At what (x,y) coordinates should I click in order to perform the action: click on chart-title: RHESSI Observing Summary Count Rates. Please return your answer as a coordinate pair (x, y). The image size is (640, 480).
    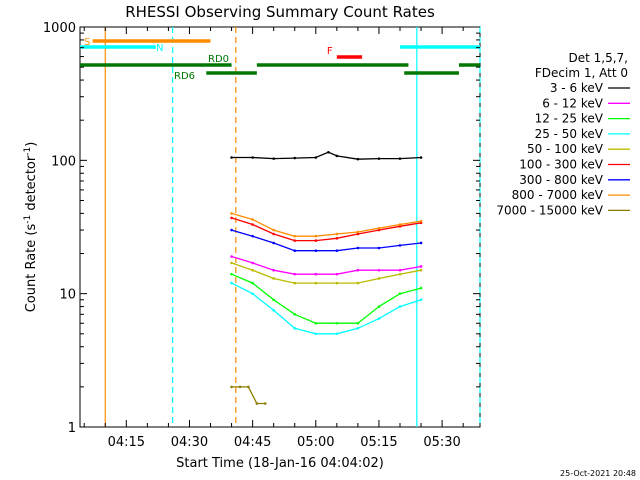
    Looking at the image, I should click on (280, 12).